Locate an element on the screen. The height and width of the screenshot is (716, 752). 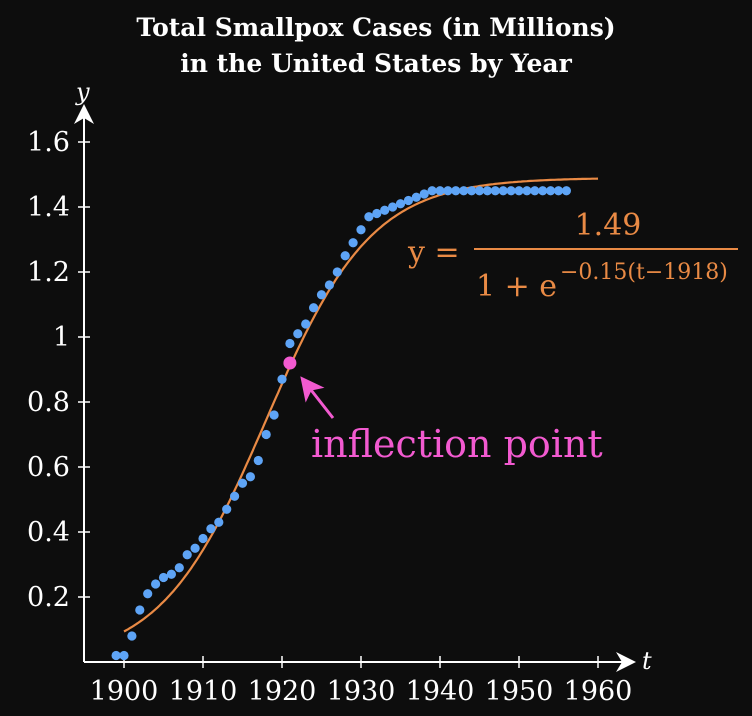
inflection-point-label: inflection point is located at coordinates (457, 444).